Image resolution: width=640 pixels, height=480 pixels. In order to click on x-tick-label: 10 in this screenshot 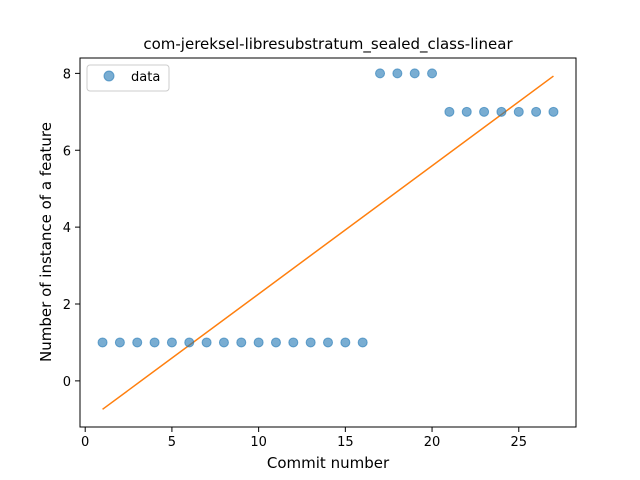, I will do `click(258, 442)`.